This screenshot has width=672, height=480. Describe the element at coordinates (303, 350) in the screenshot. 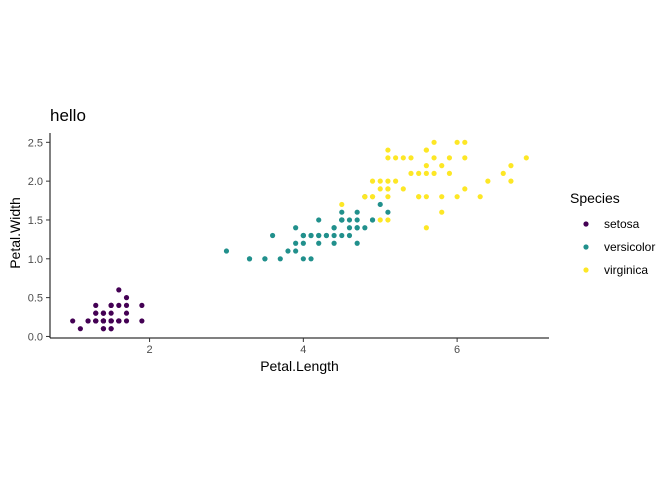

I see `x-tick-label: 4` at that location.